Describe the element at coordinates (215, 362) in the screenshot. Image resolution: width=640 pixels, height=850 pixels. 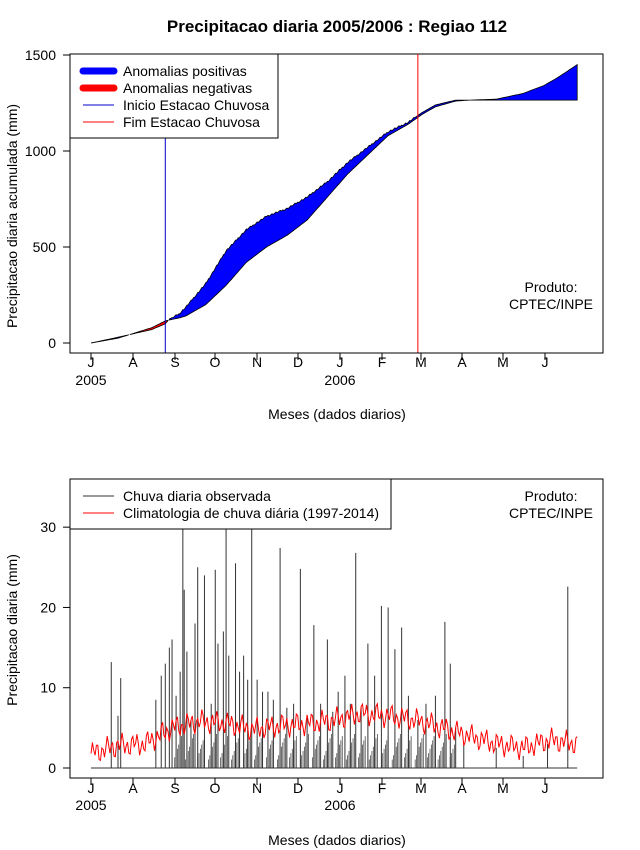
I see `top-x-tick-label: O` at that location.